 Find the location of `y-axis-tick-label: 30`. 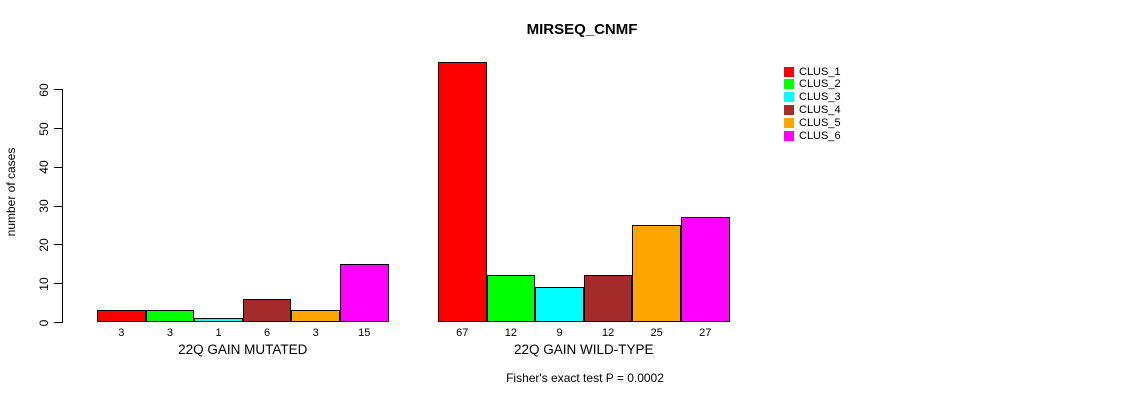

y-axis-tick-label: 30 is located at coordinates (44, 206).